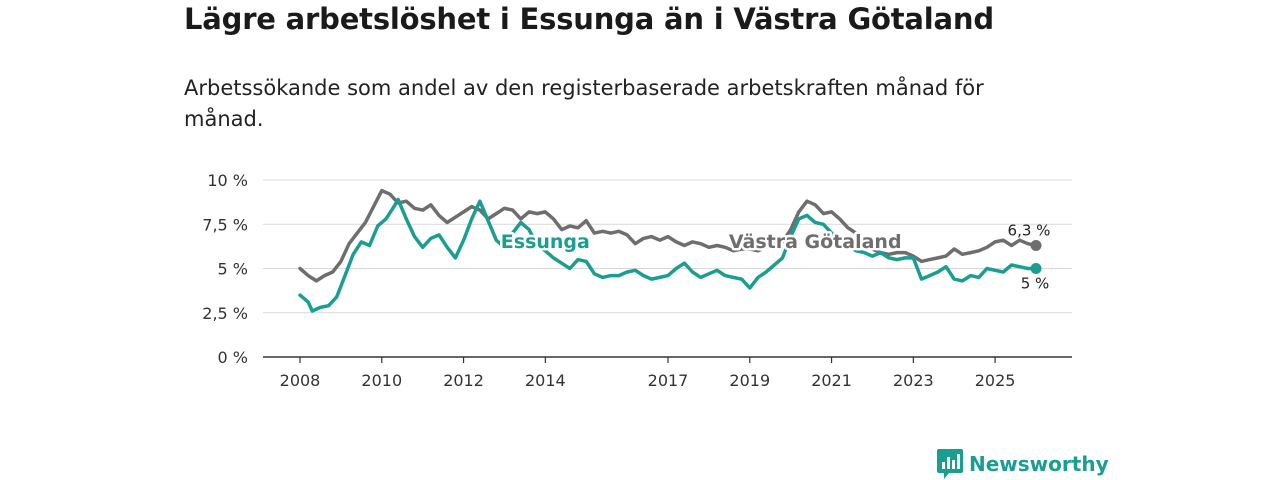 This screenshot has width=1280, height=480. I want to click on y-tick-label: 10 %, so click(227, 180).